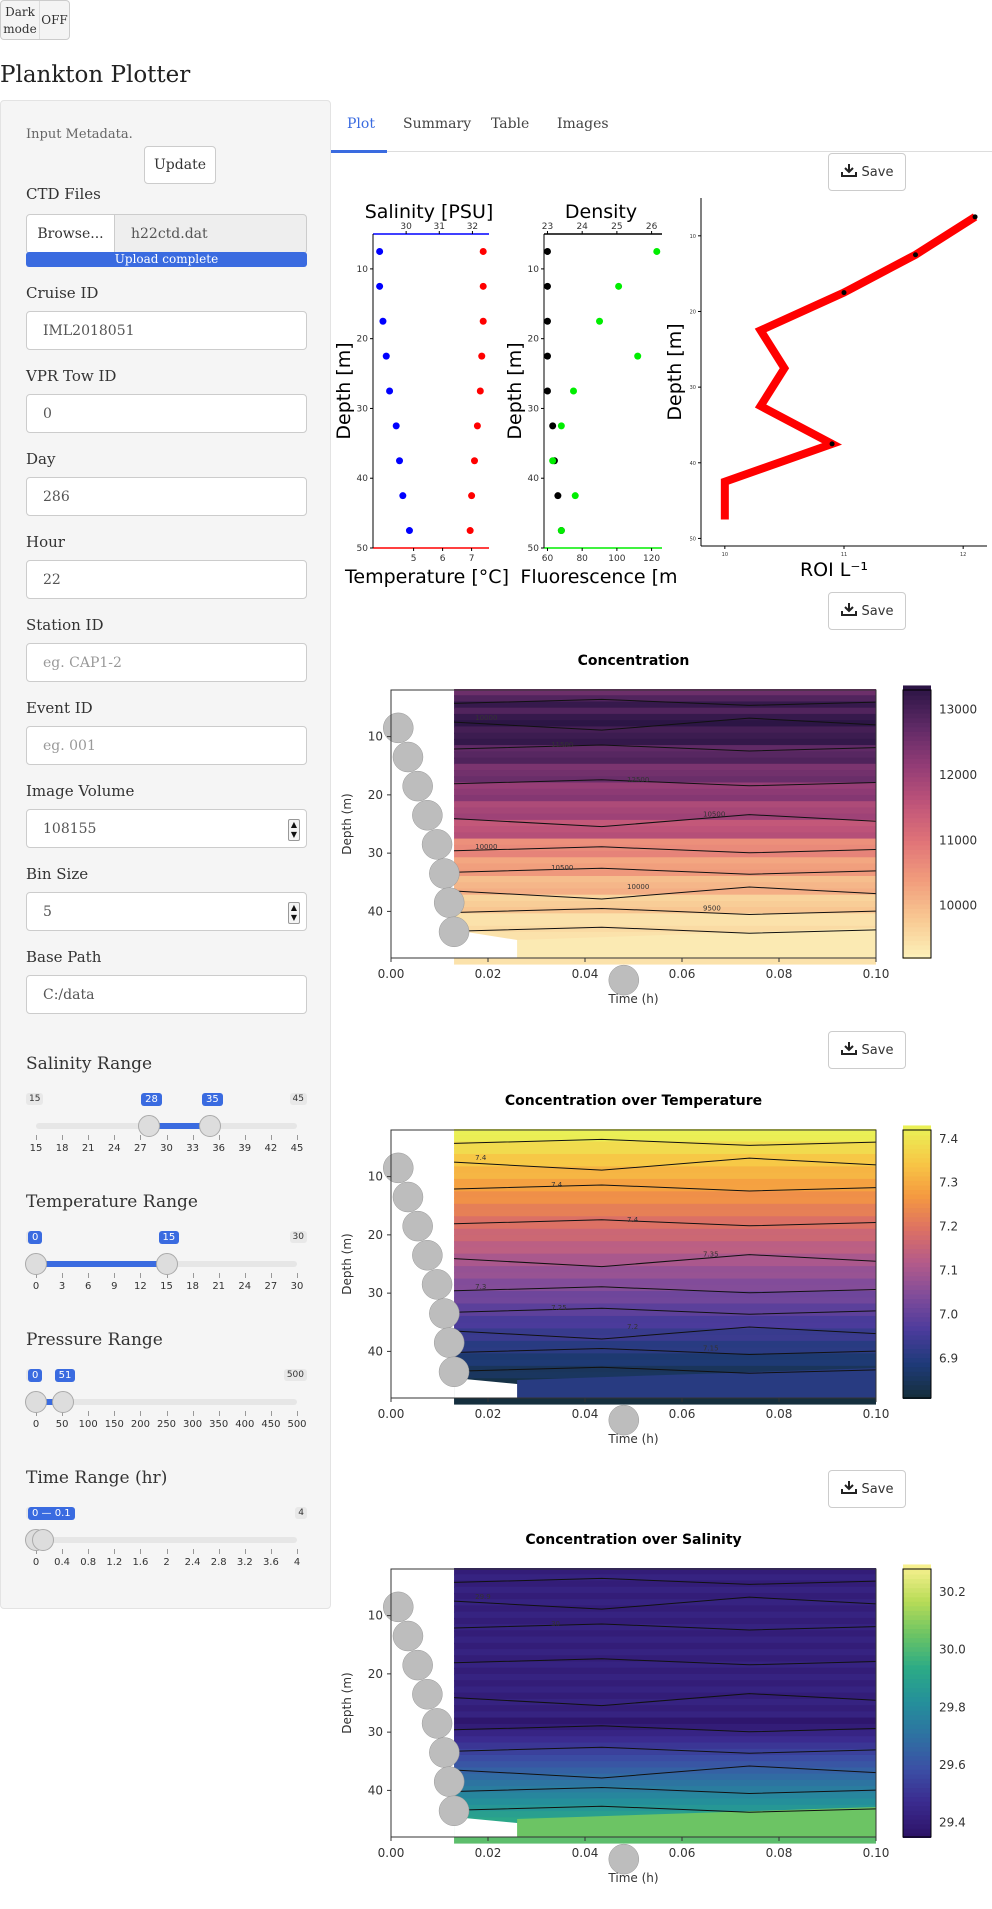 This screenshot has height=1909, width=992. What do you see at coordinates (583, 124) in the screenshot?
I see `tab-images: Images` at bounding box center [583, 124].